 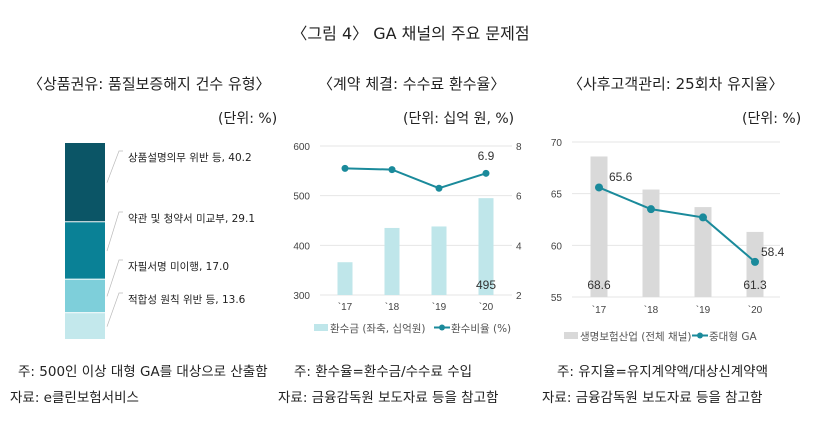 I want to click on mid-note: 주: 환수율=환수금/수수료 수입, so click(x=383, y=372).